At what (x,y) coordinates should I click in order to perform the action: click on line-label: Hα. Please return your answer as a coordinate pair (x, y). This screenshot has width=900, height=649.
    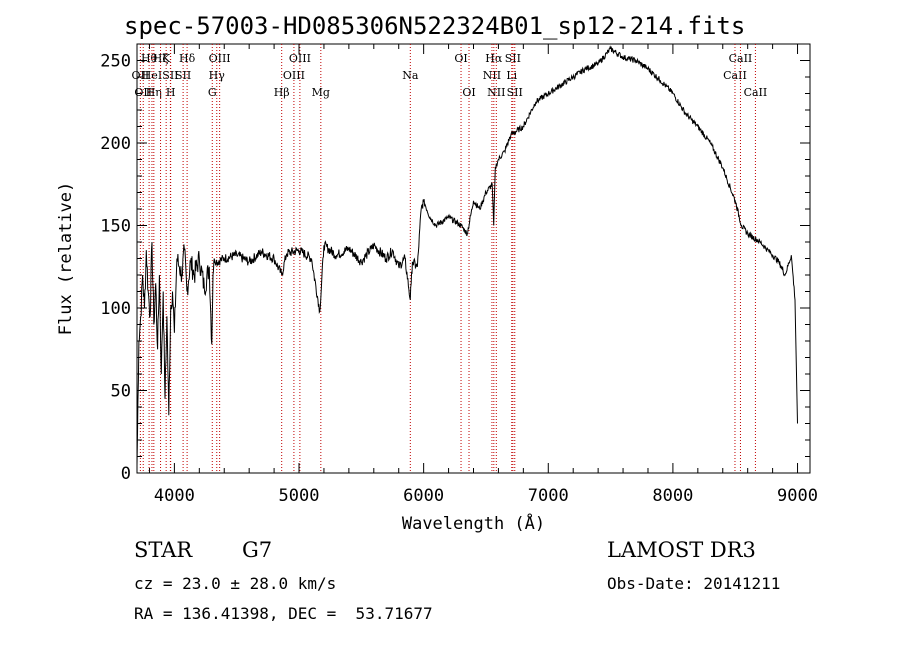
    Looking at the image, I should click on (494, 58).